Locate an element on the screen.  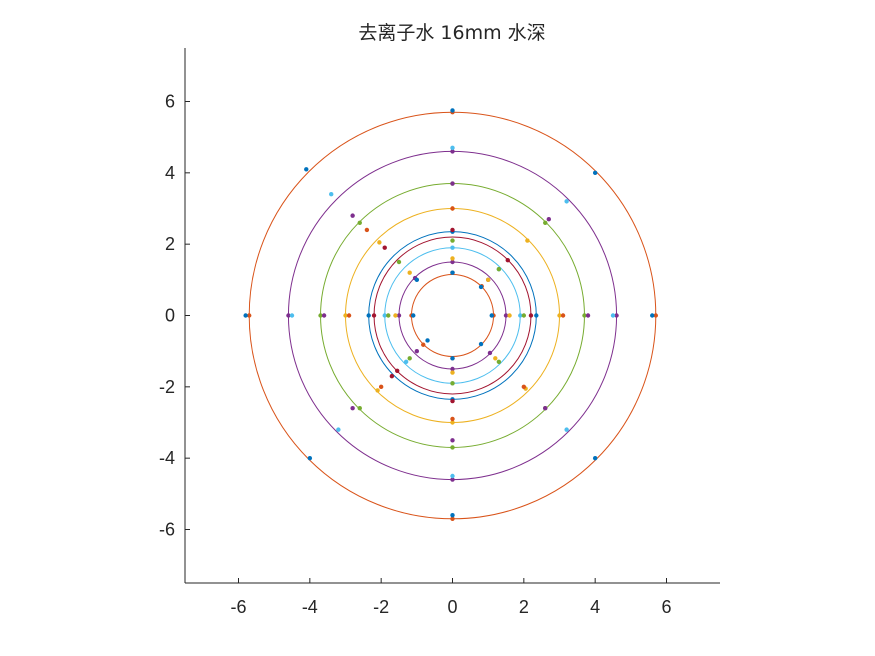
y-tick-label: 0 is located at coordinates (170, 316).